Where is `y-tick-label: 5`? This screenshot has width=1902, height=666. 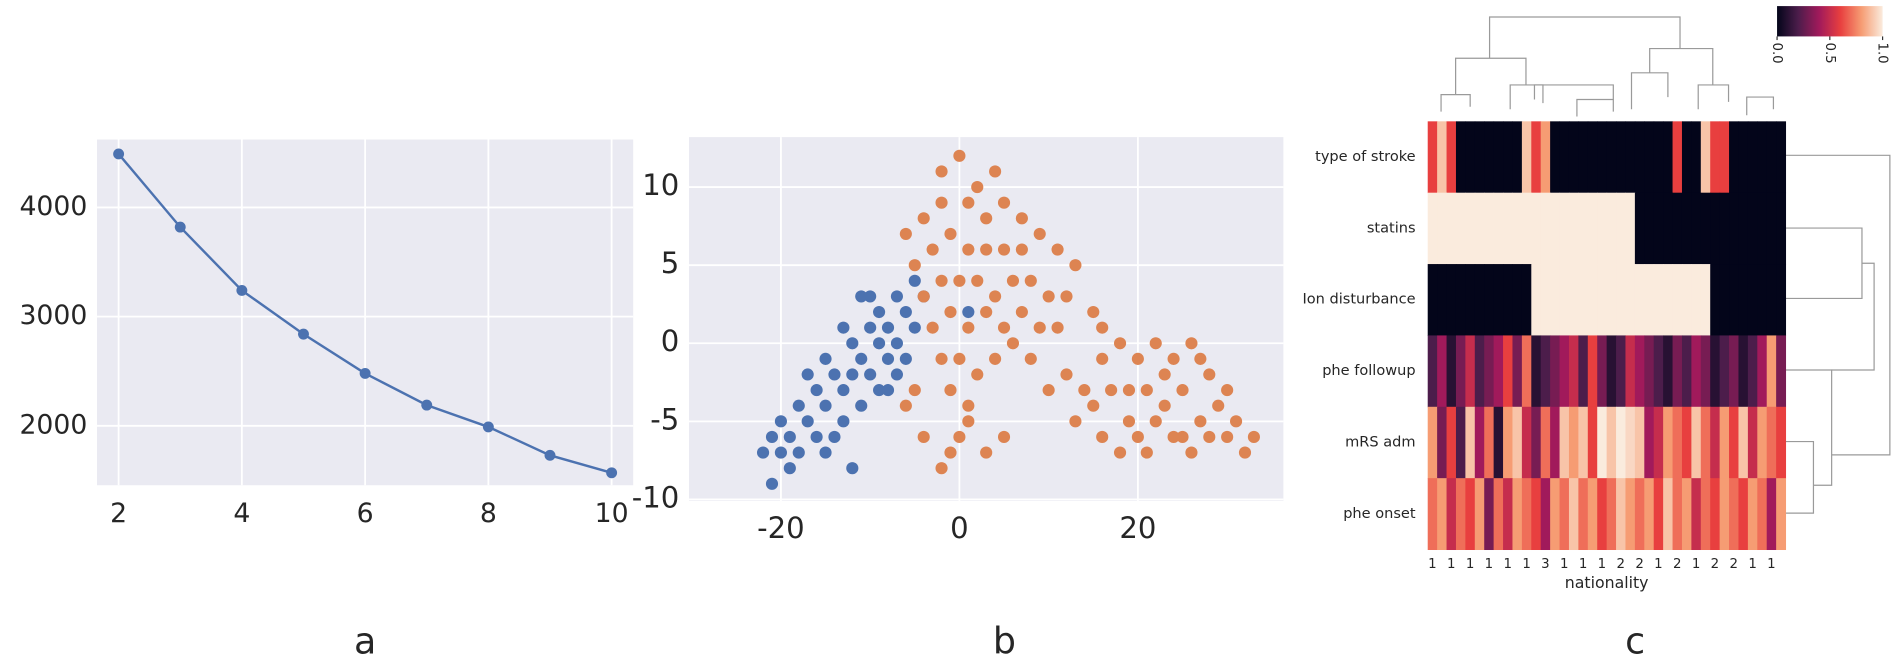
y-tick-label: 5 is located at coordinates (670, 263).